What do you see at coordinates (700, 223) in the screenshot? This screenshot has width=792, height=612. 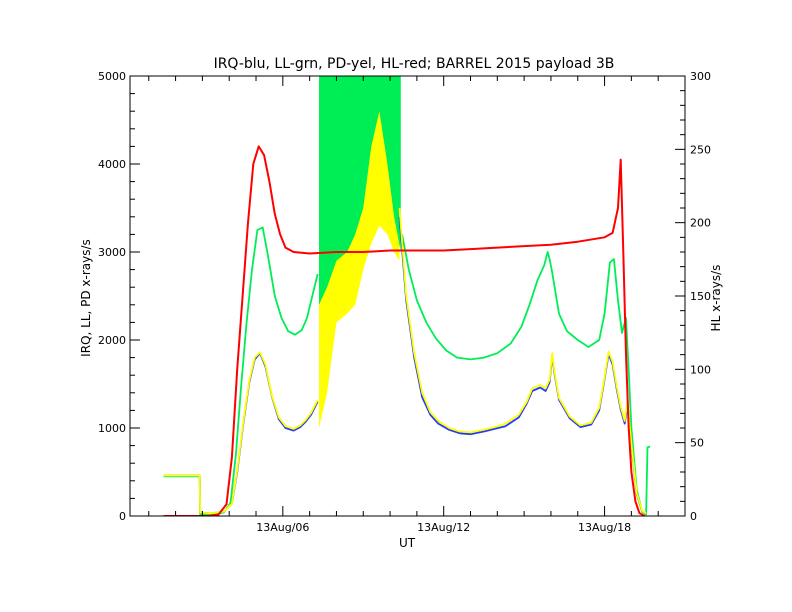 I see `right-tick-label: 200` at bounding box center [700, 223].